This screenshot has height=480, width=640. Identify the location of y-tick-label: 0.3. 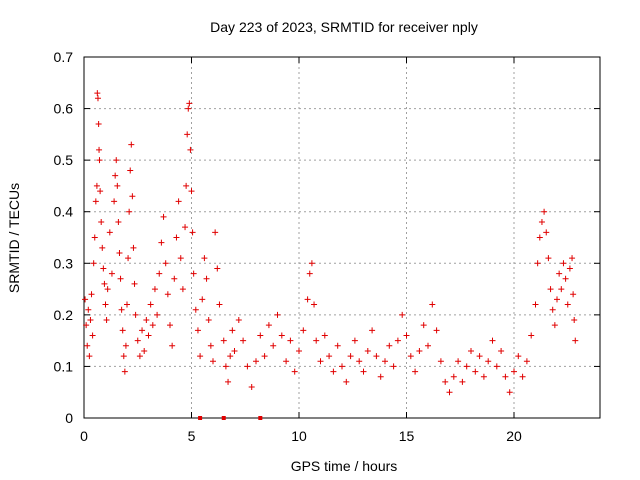
(64, 263).